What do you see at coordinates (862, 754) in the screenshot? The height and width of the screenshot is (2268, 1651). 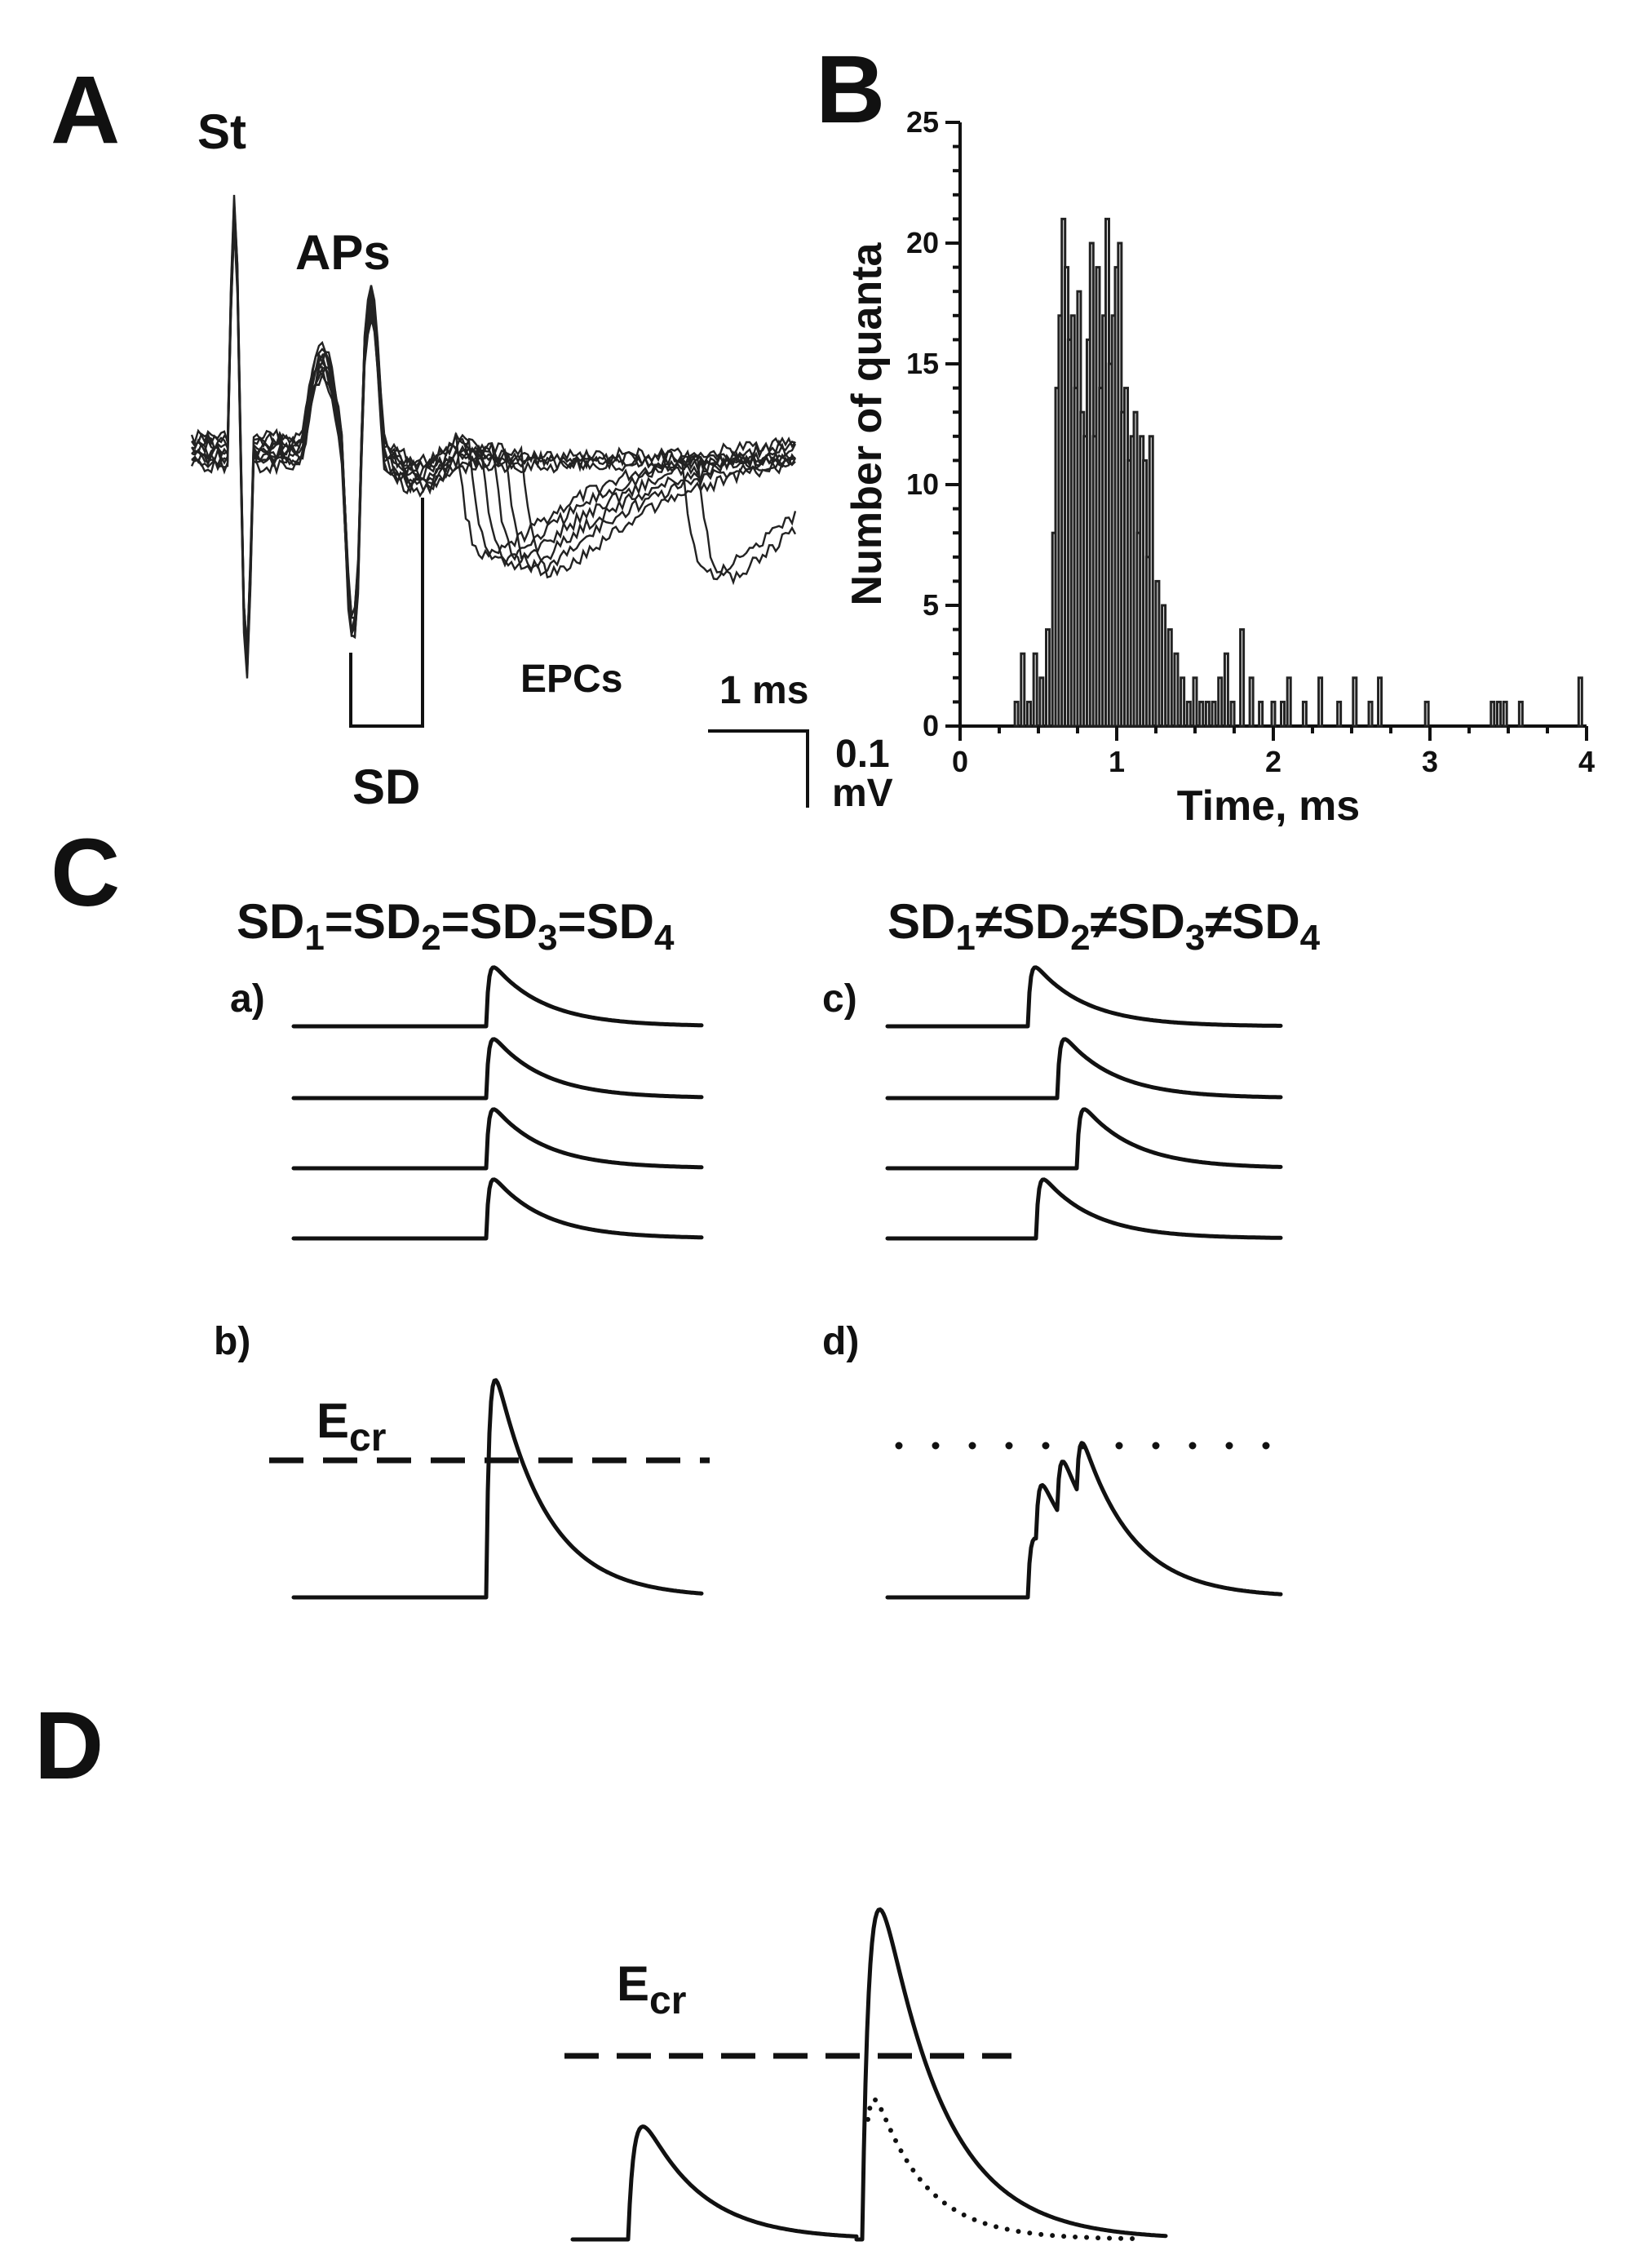 I see `scale-amplitude-value: 0.1` at bounding box center [862, 754].